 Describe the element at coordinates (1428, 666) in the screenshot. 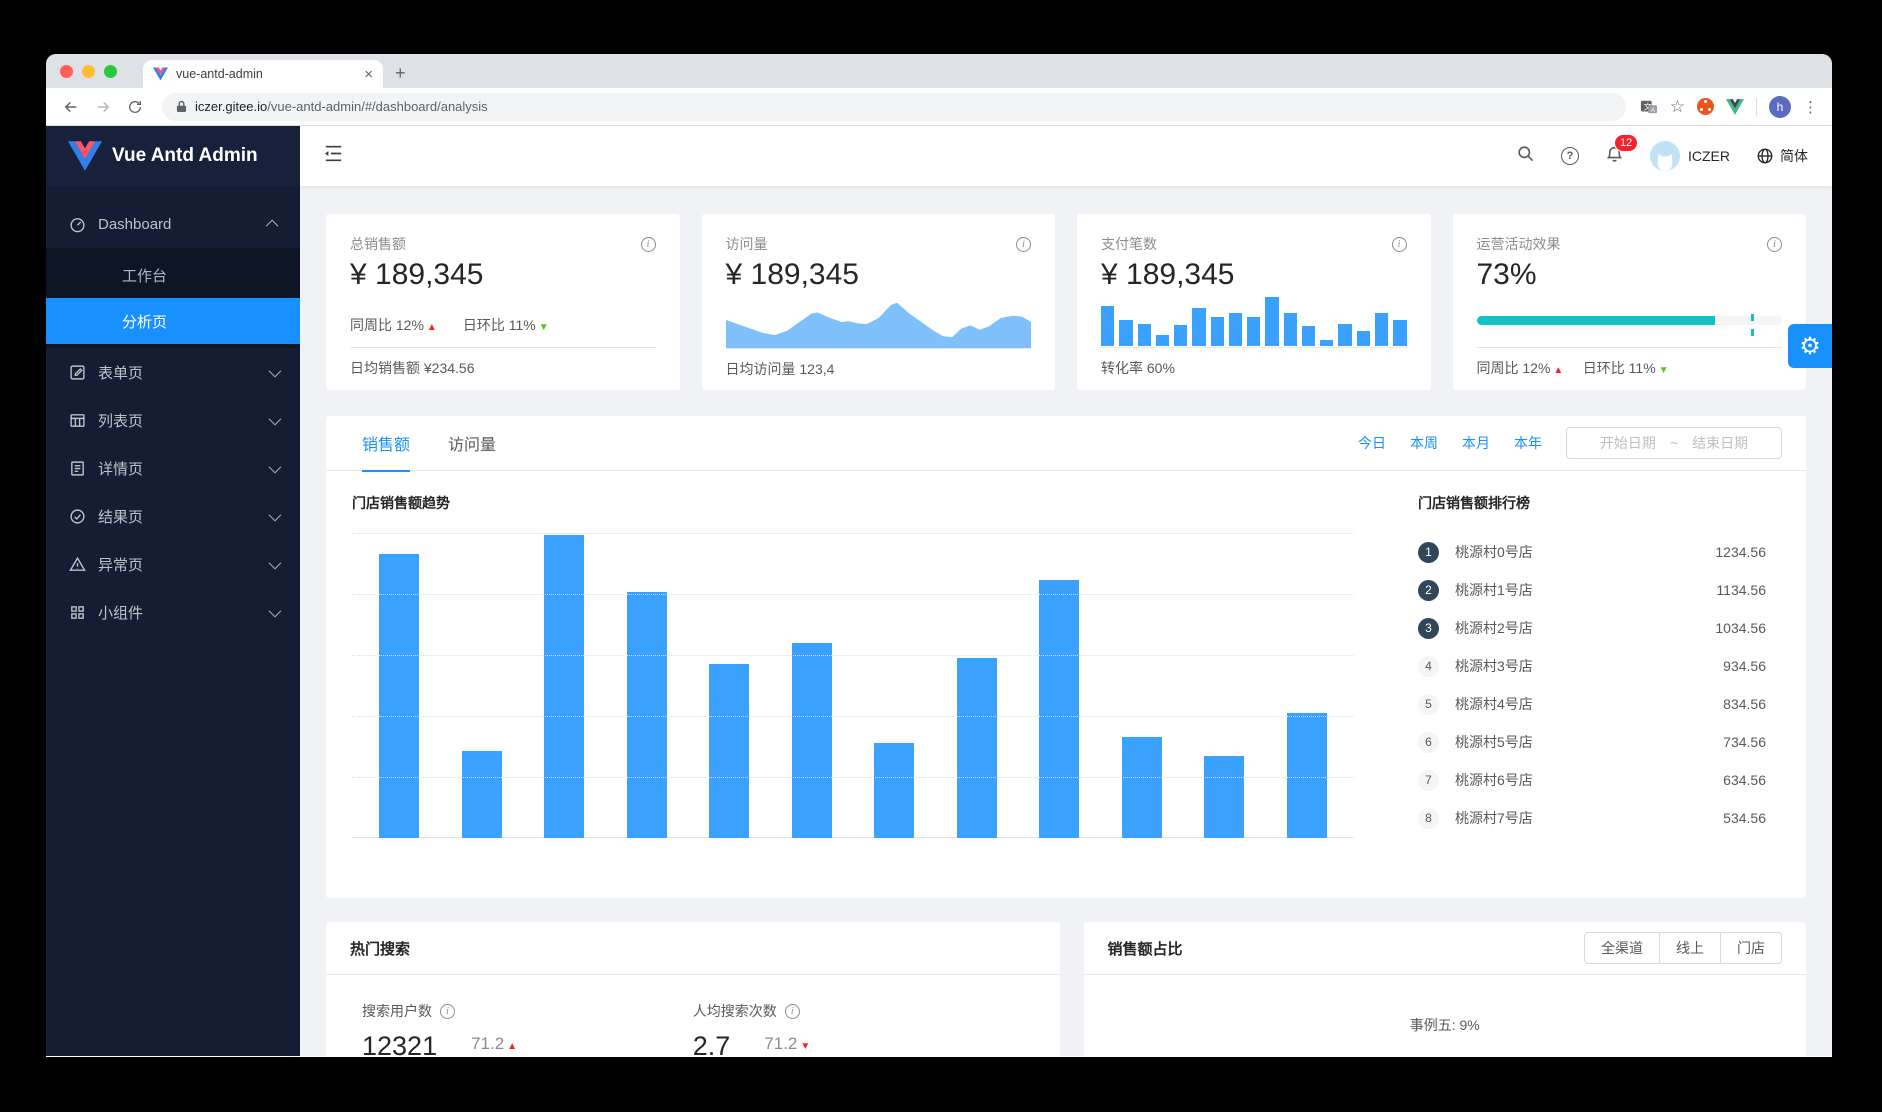

I see `rank-badge: 4` at that location.